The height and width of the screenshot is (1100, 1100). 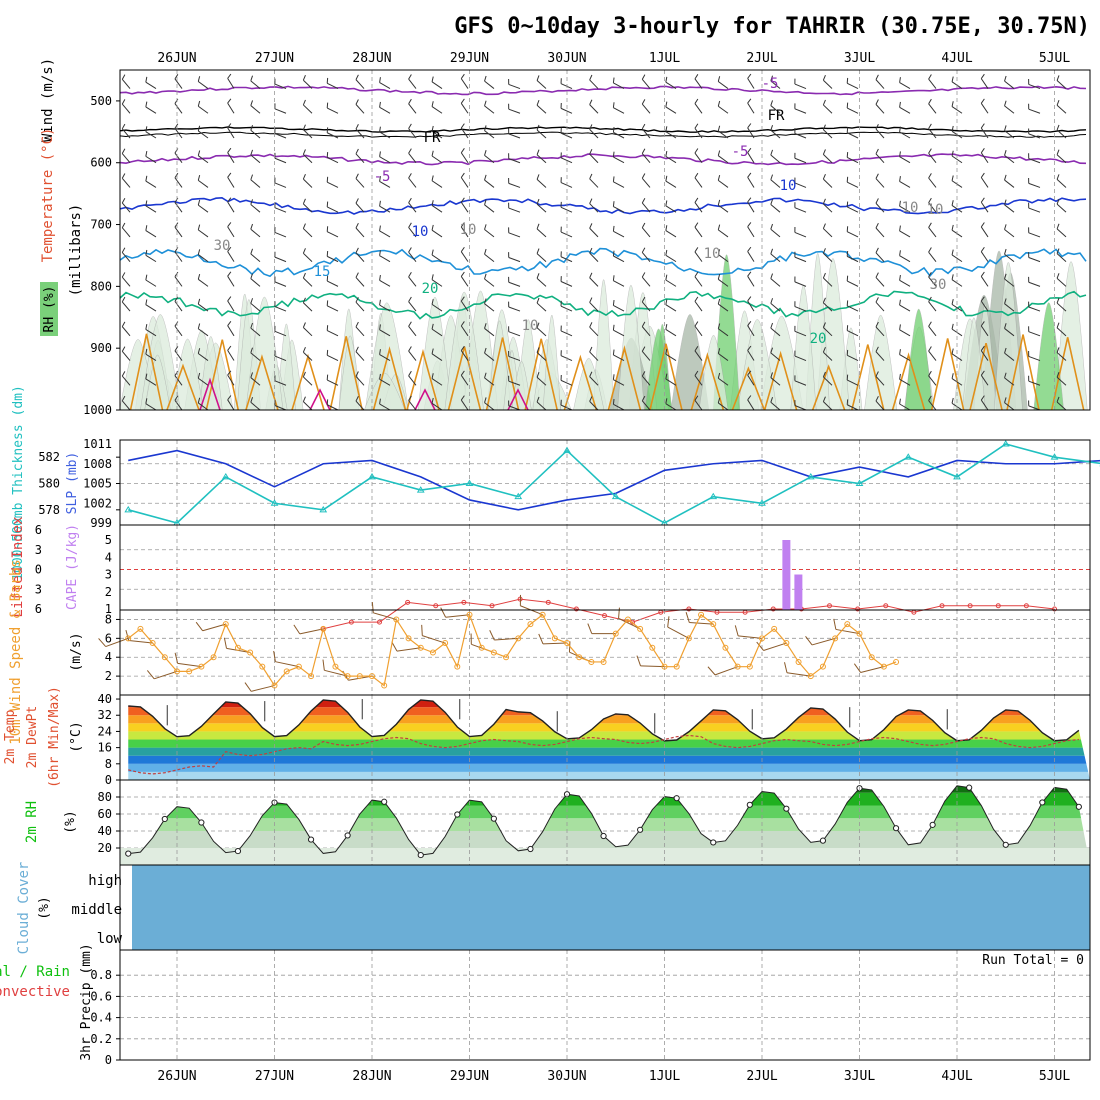 I want to click on isotherm-minus5-upper, so click(x=603, y=90).